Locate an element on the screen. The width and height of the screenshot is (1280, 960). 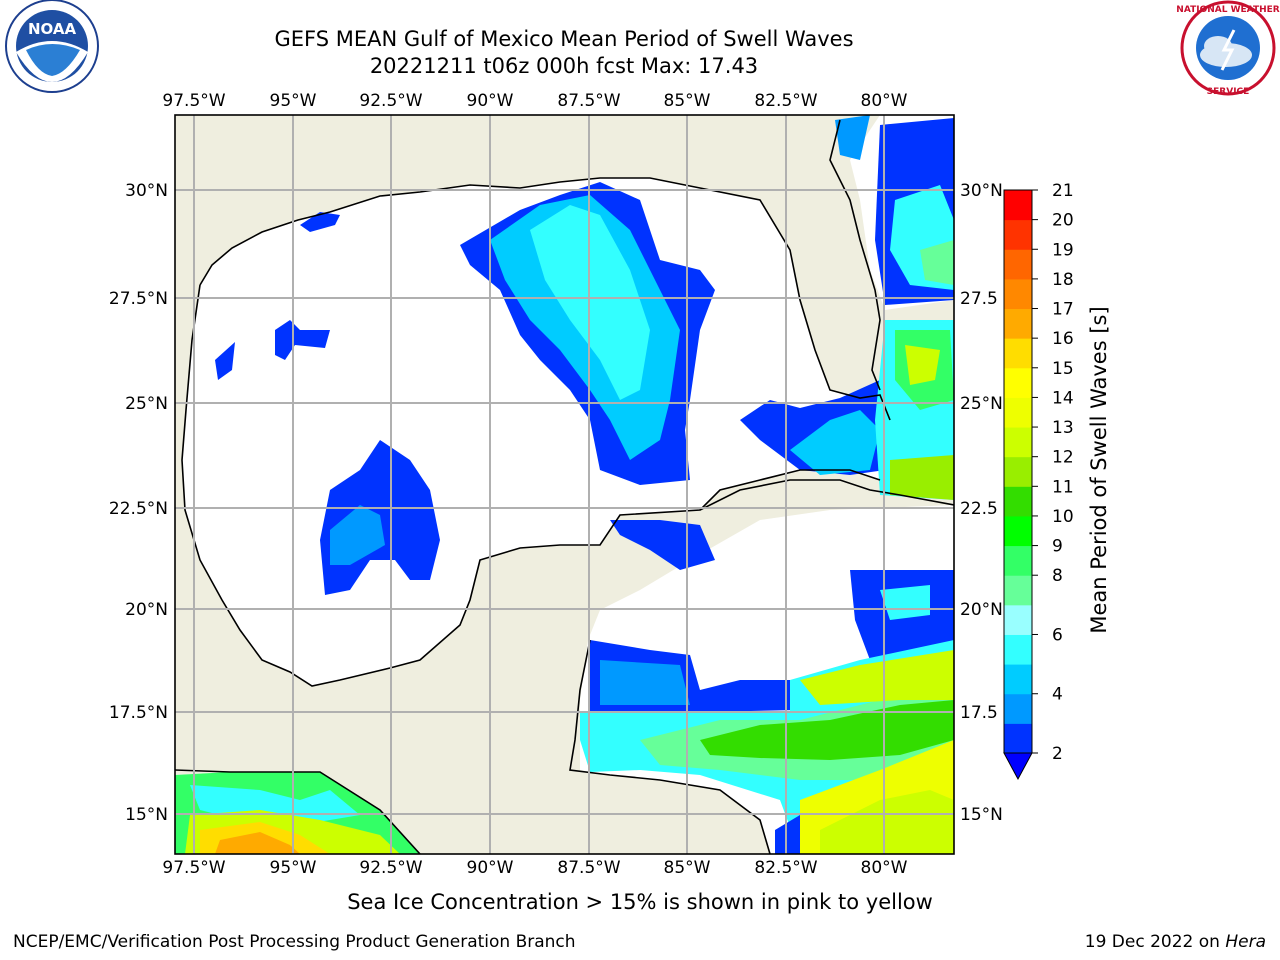
central-america-coastline is located at coordinates (670, 746).